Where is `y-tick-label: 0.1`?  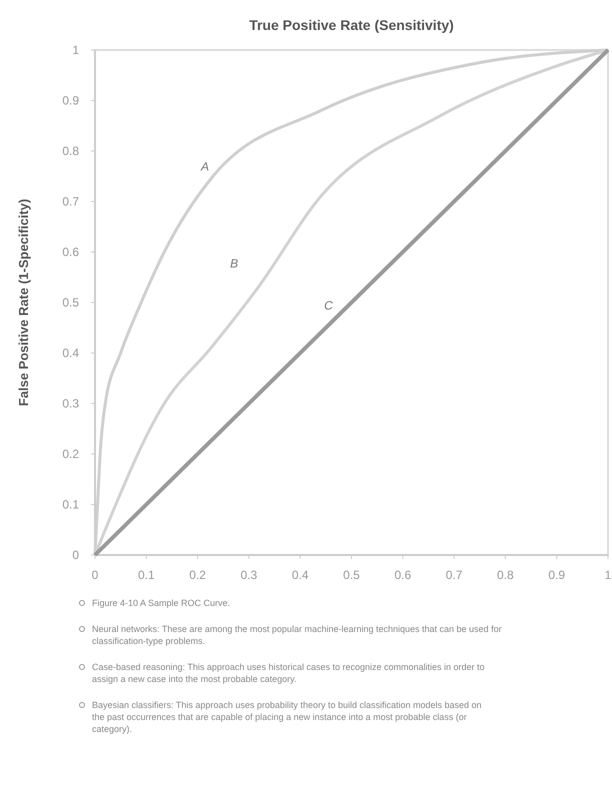
y-tick-label: 0.1 is located at coordinates (71, 505).